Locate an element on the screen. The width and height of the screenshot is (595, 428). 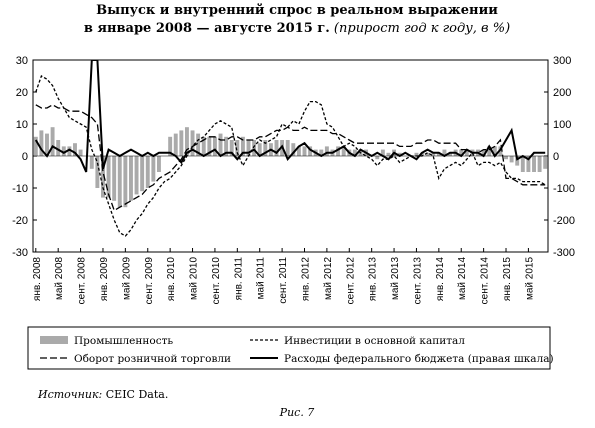
legend-label: Инвестиции в основной капитал is located at coordinates (374, 341).